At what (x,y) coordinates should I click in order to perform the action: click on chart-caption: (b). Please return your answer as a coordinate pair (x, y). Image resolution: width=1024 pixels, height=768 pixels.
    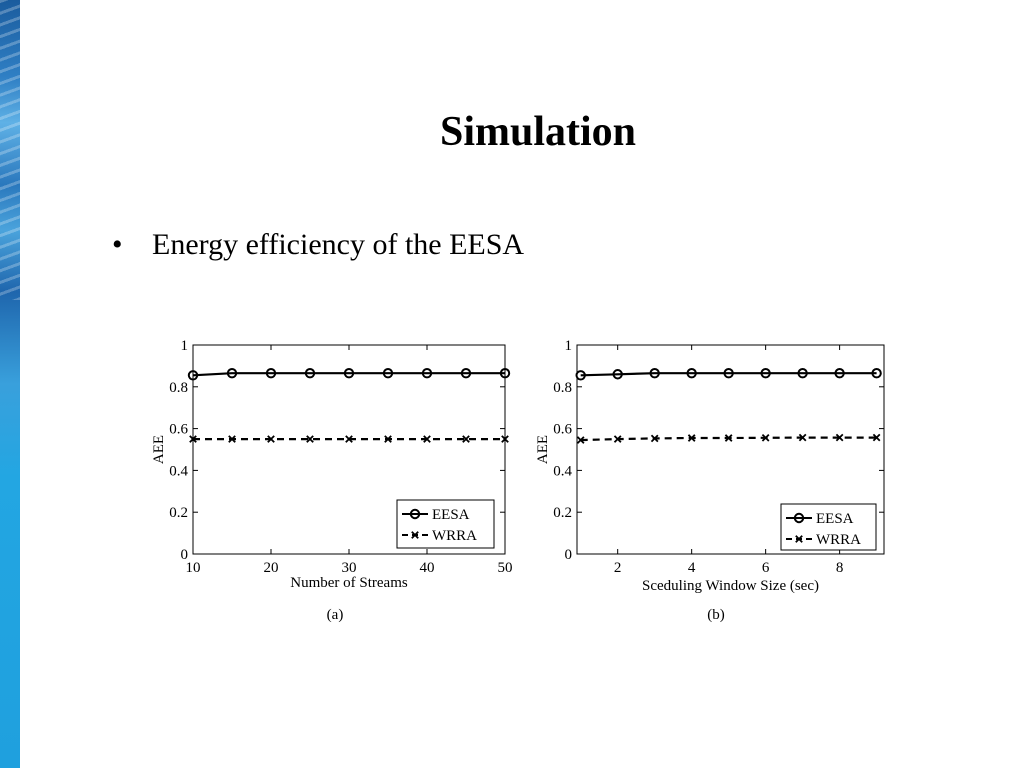
    Looking at the image, I should click on (716, 615).